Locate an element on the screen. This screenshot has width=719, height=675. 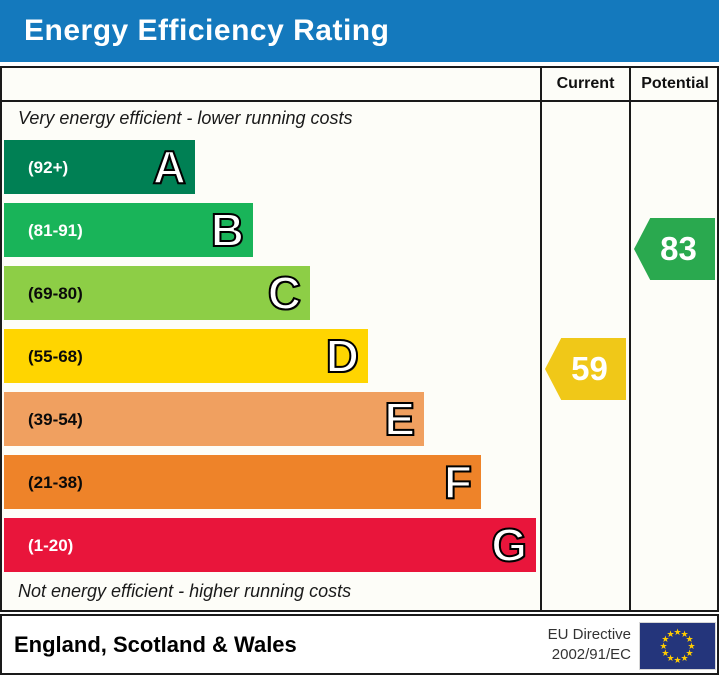
band-row-e: (39-54) E is located at coordinates (214, 419).